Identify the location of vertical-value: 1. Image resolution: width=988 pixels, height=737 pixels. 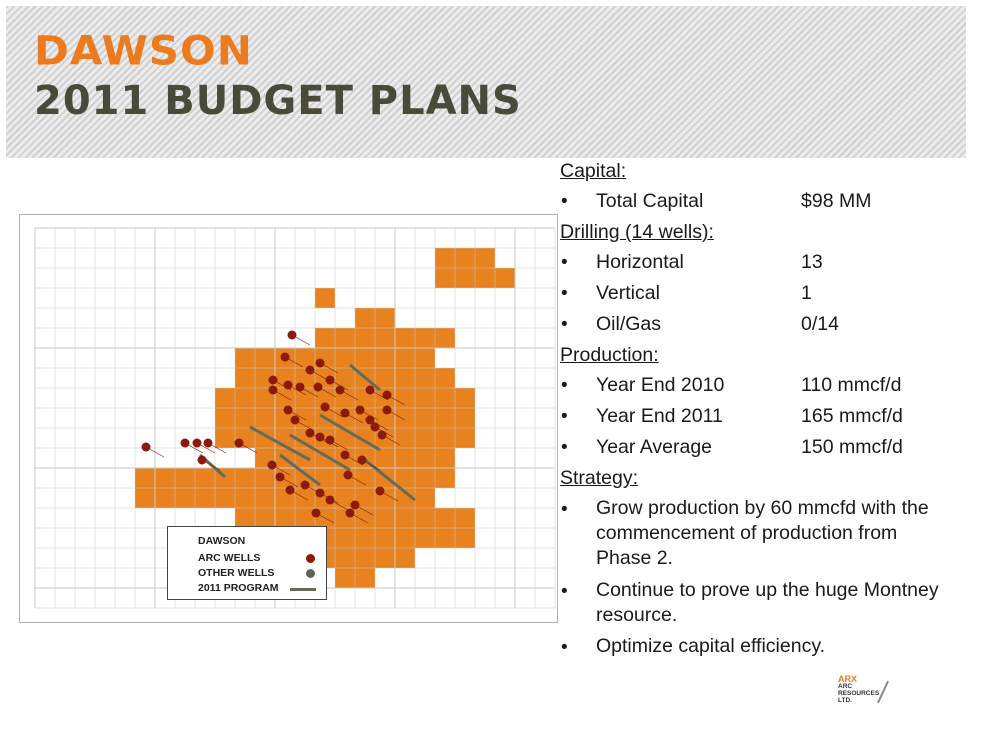
(806, 293).